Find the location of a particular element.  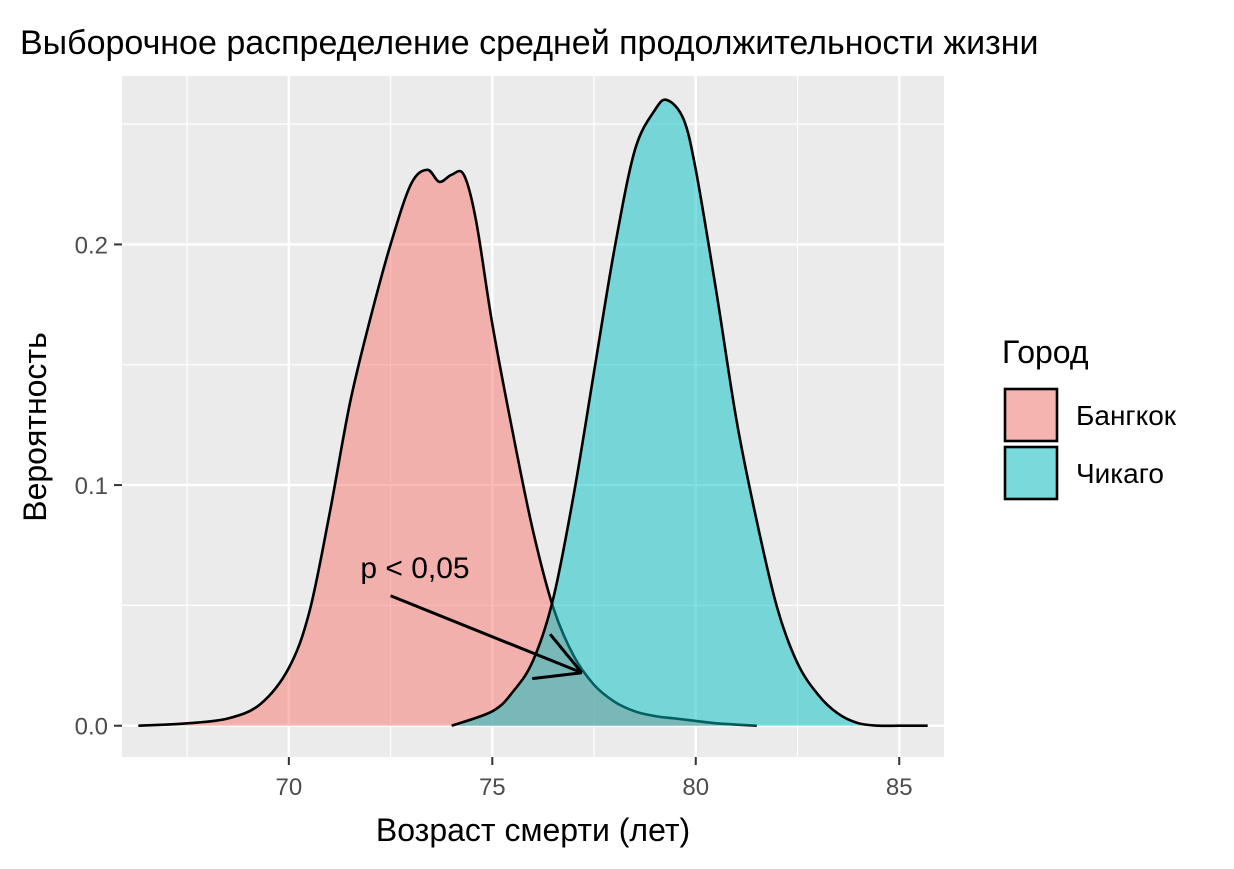

annotation-arrow-line is located at coordinates (486, 634).